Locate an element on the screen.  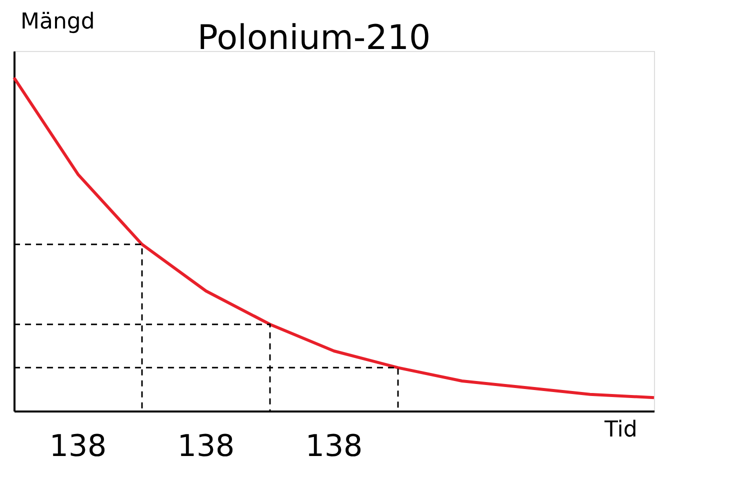
x-axis-title: Tid is located at coordinates (621, 430).